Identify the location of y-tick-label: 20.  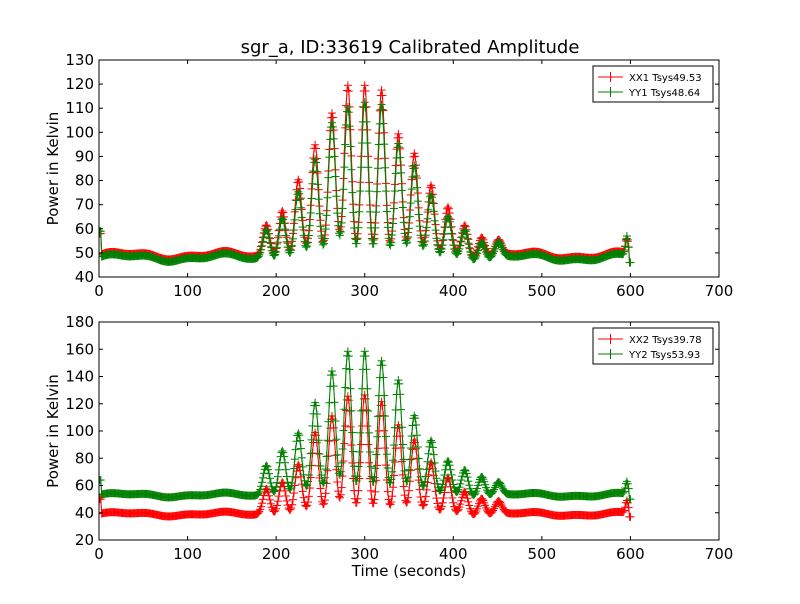
(84, 540).